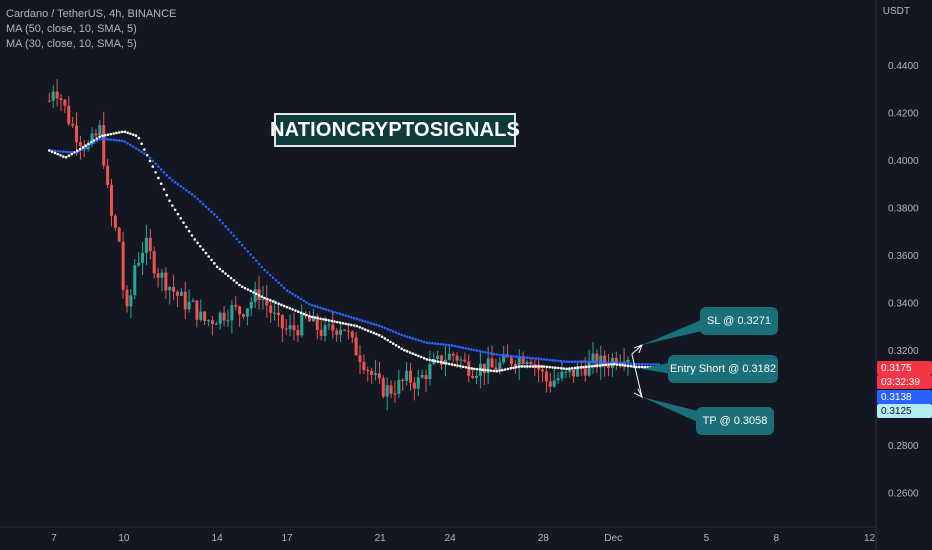 The image size is (932, 550). I want to click on ma50-legend: MA (50, close, 10, SMA, 5), so click(71, 29).